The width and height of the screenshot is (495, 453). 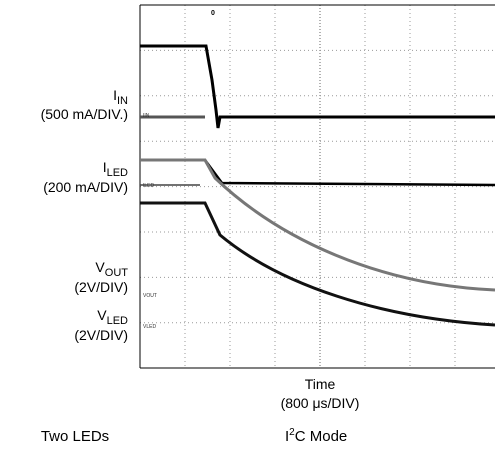 I want to click on trace-iin, so click(x=317, y=86).